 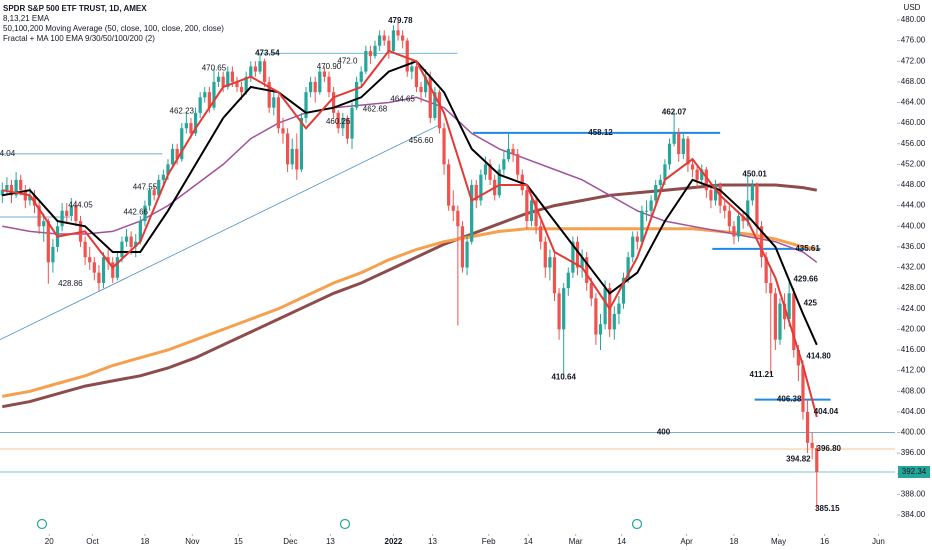 What do you see at coordinates (913, 184) in the screenshot?
I see `y-tick-label: 448.00` at bounding box center [913, 184].